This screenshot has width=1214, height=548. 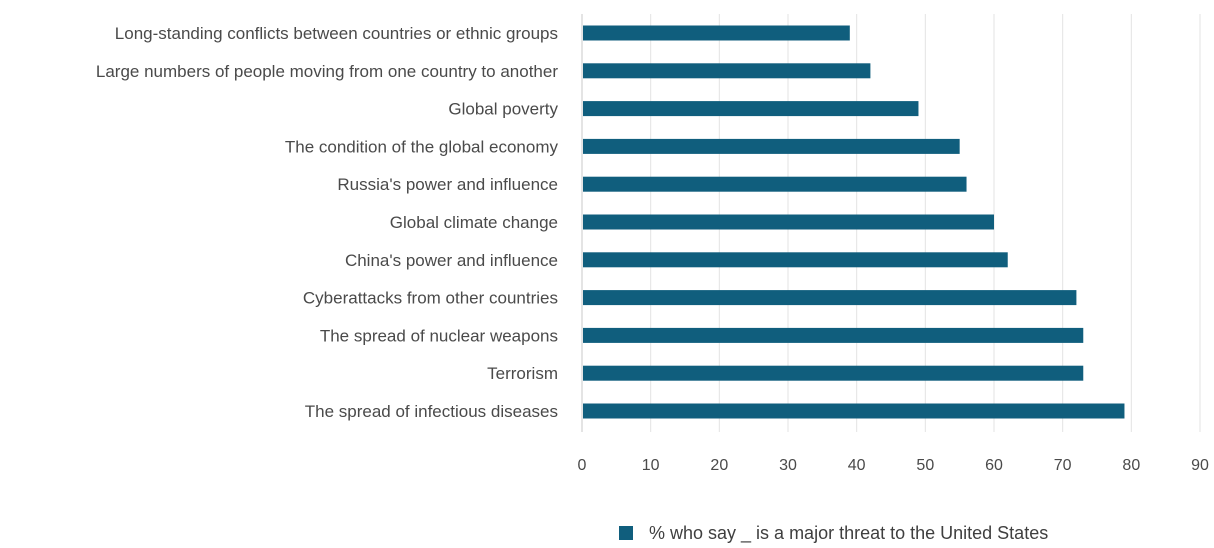 I want to click on category-label: Cyberattacks from other countries, so click(x=430, y=298).